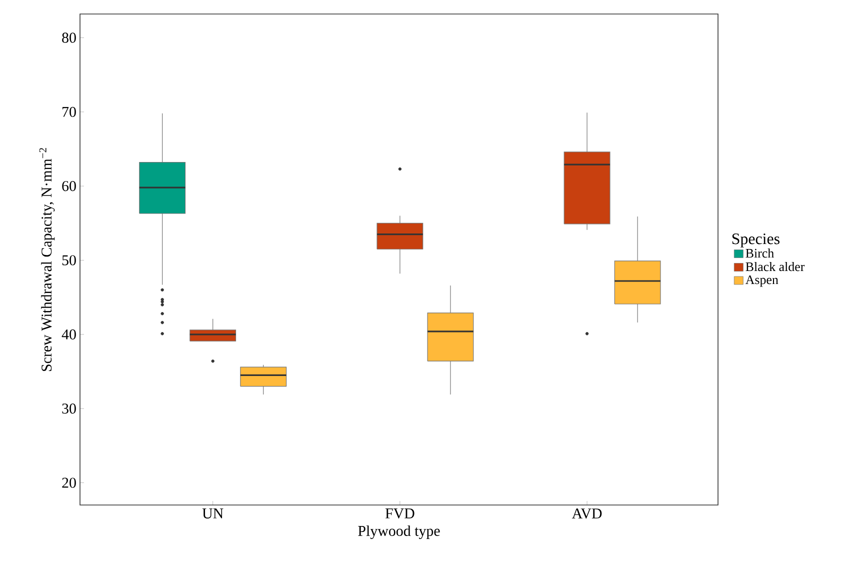  I want to click on legend-label: Black alder, so click(775, 267).